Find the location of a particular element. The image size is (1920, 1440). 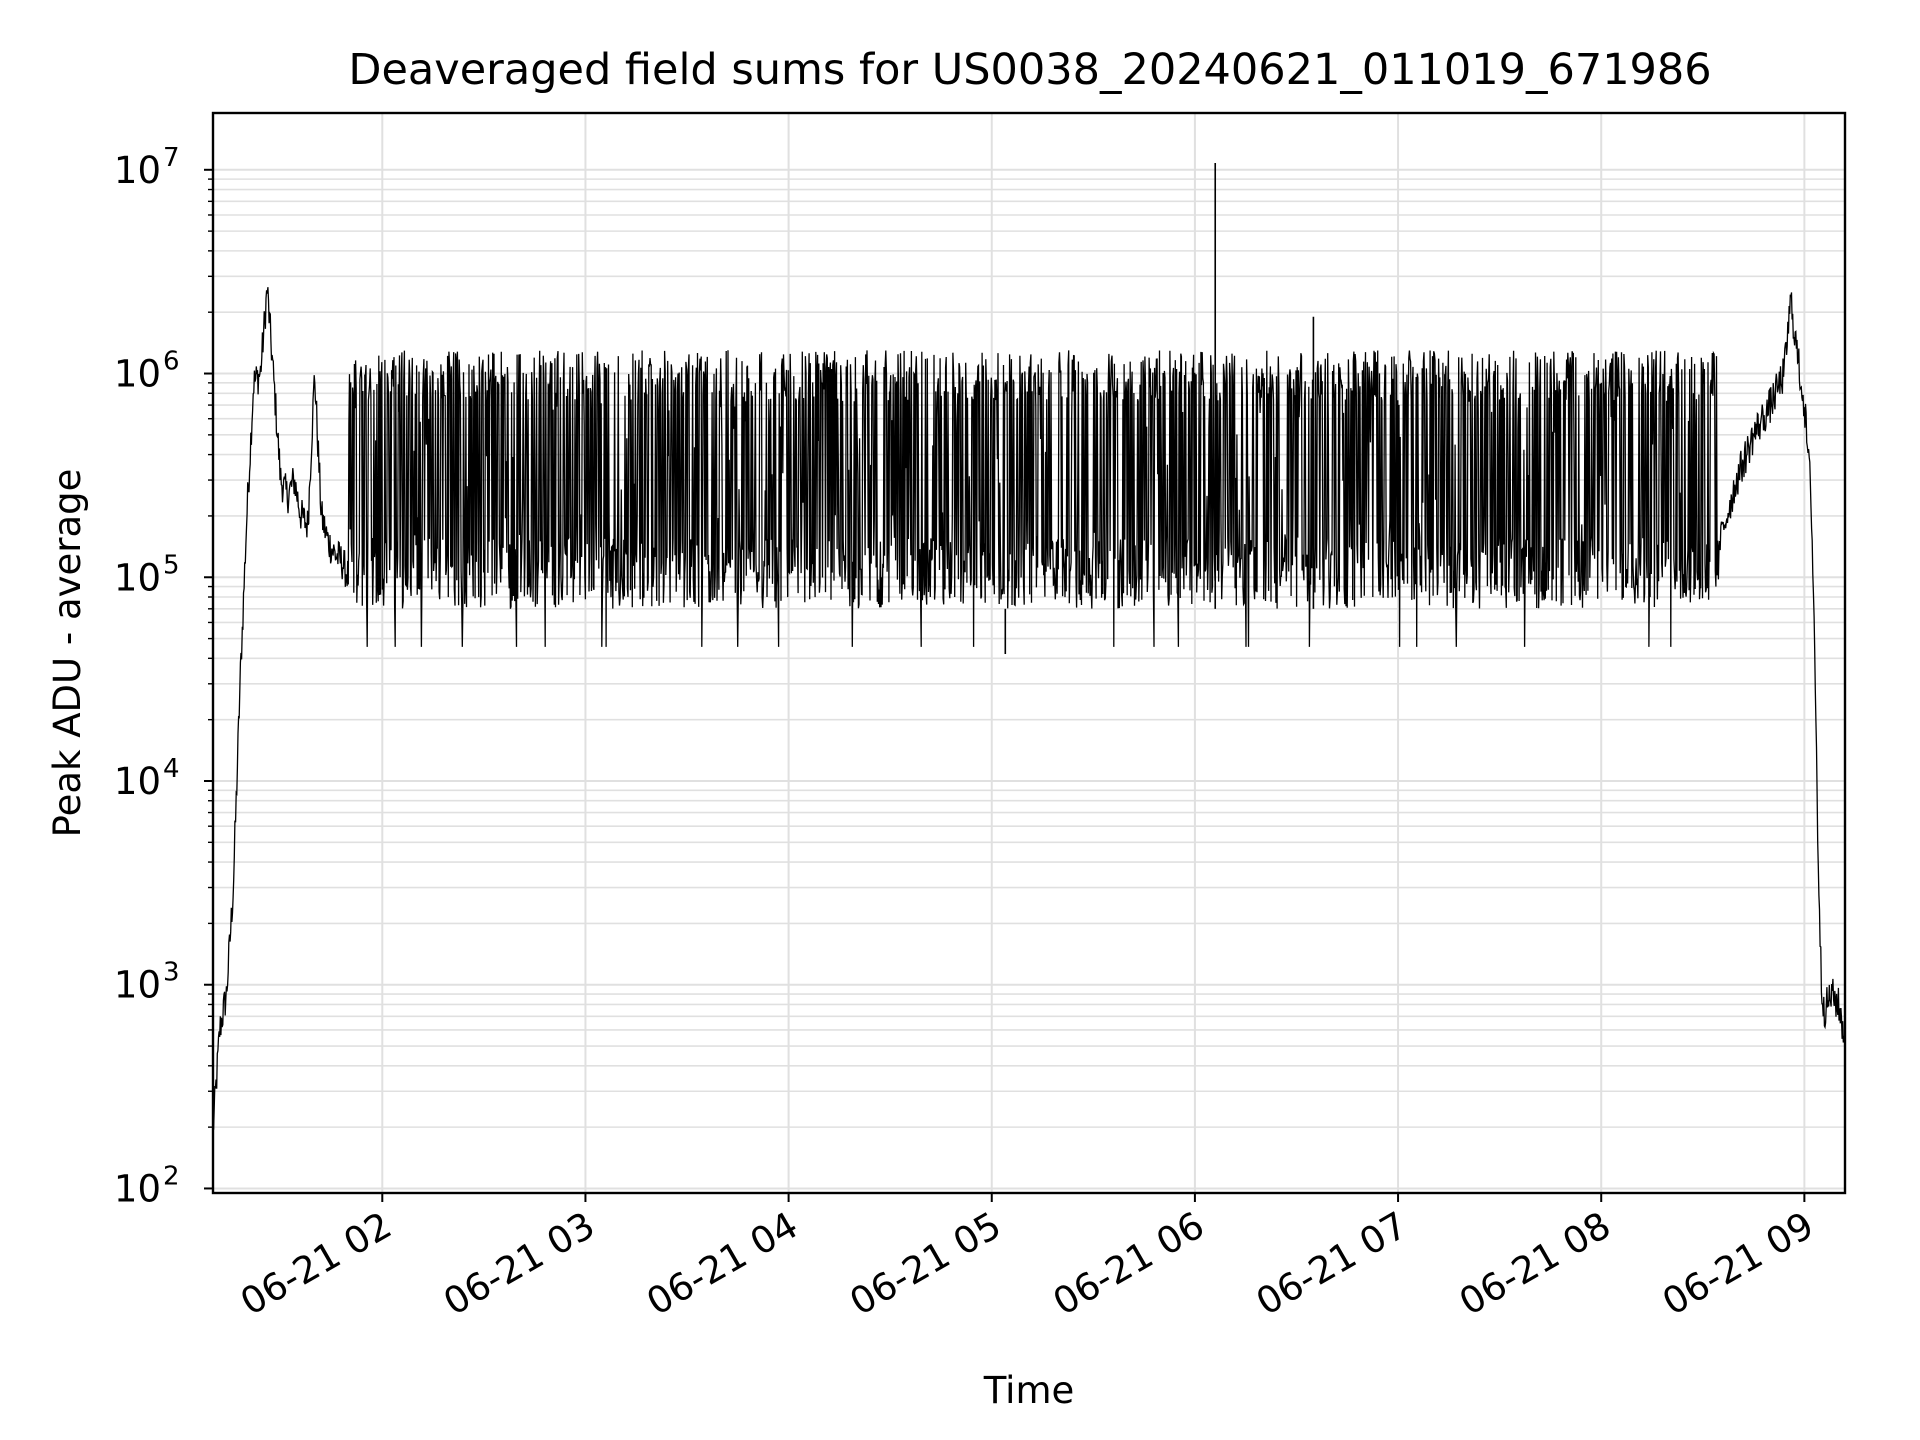

y-tick-exponent: 4 is located at coordinates (171, 769).